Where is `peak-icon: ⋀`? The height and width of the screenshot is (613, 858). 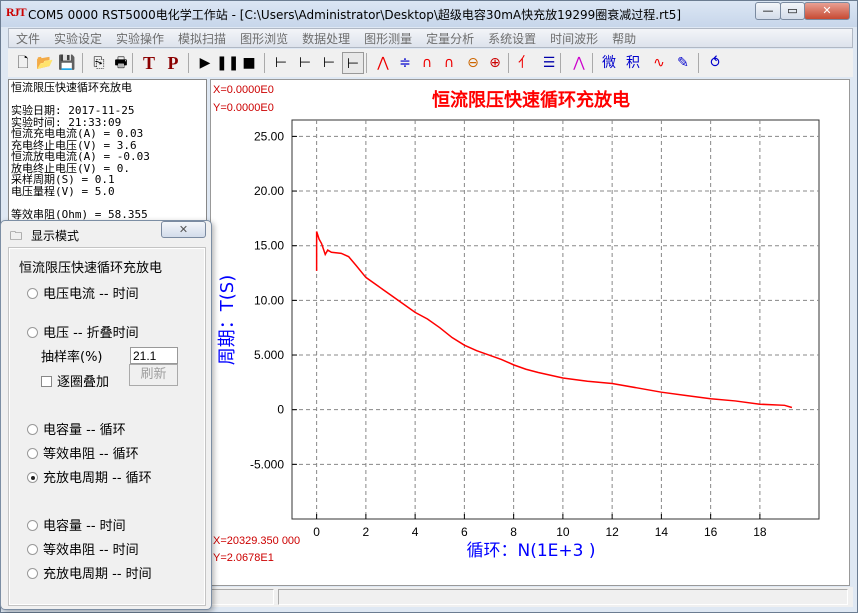 peak-icon: ⋀ is located at coordinates (383, 63).